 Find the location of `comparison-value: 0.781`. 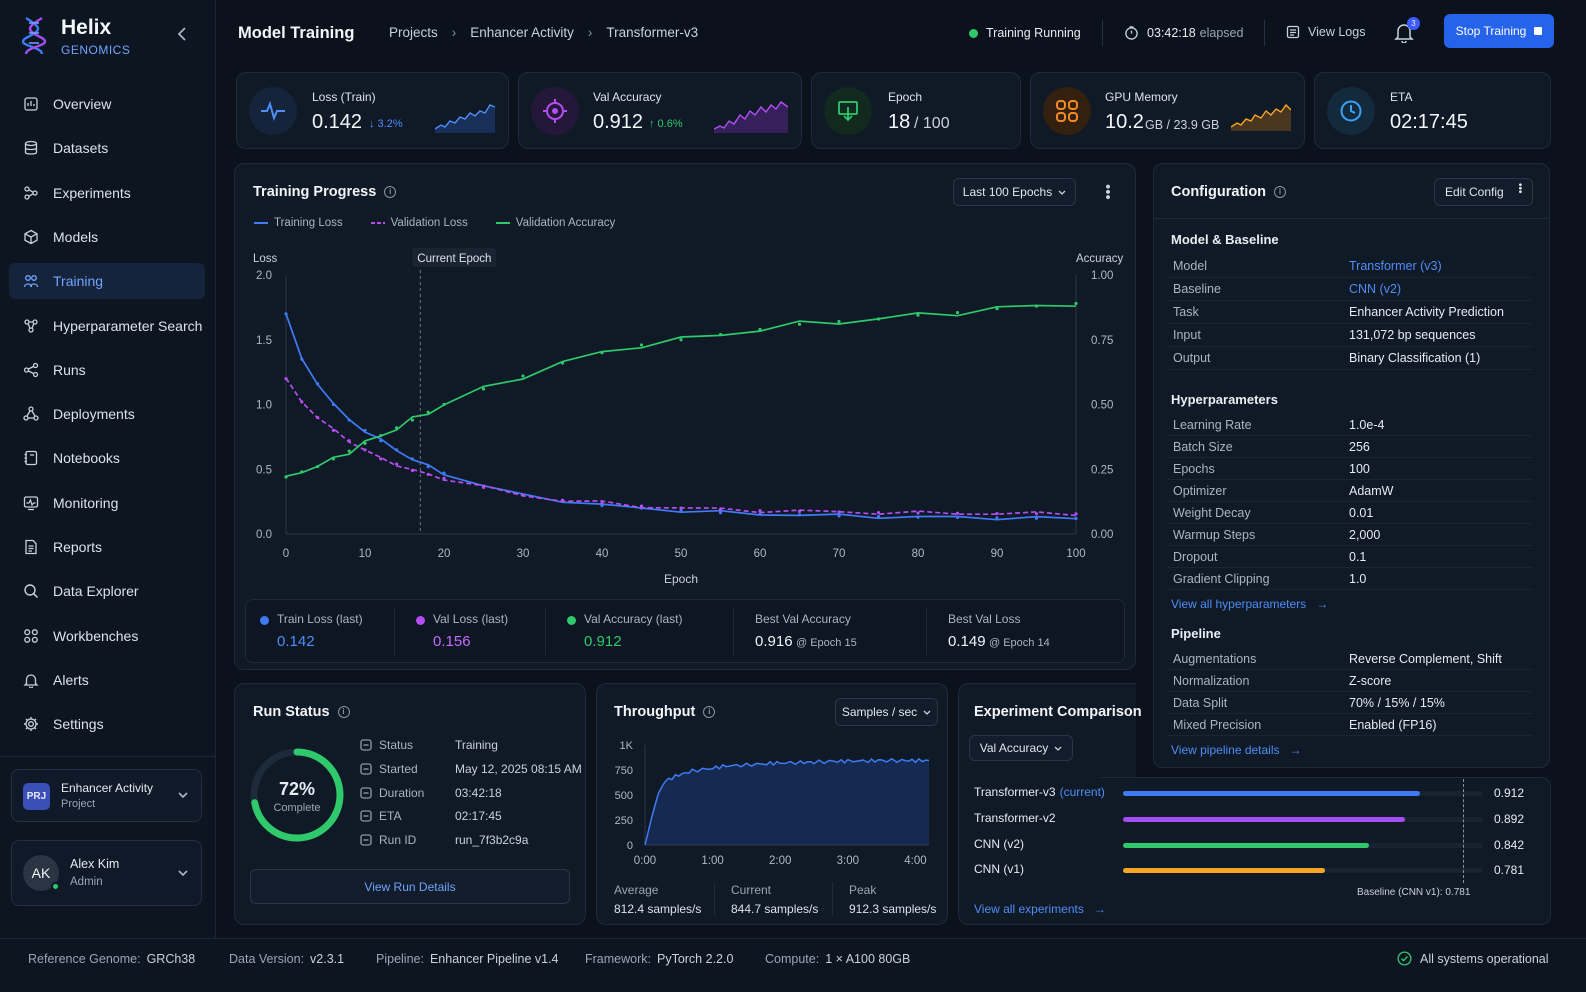

comparison-value: 0.781 is located at coordinates (1509, 870).